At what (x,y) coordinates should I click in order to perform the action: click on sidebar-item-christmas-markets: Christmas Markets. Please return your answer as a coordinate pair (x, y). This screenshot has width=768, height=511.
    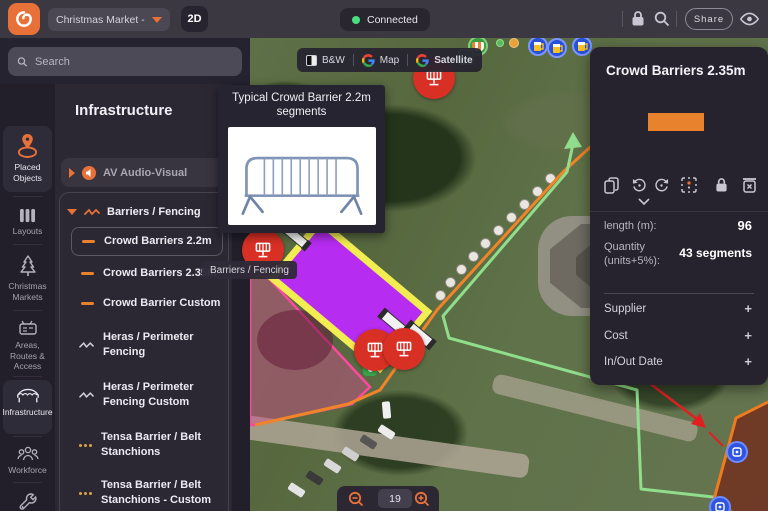
    Looking at the image, I should click on (27, 278).